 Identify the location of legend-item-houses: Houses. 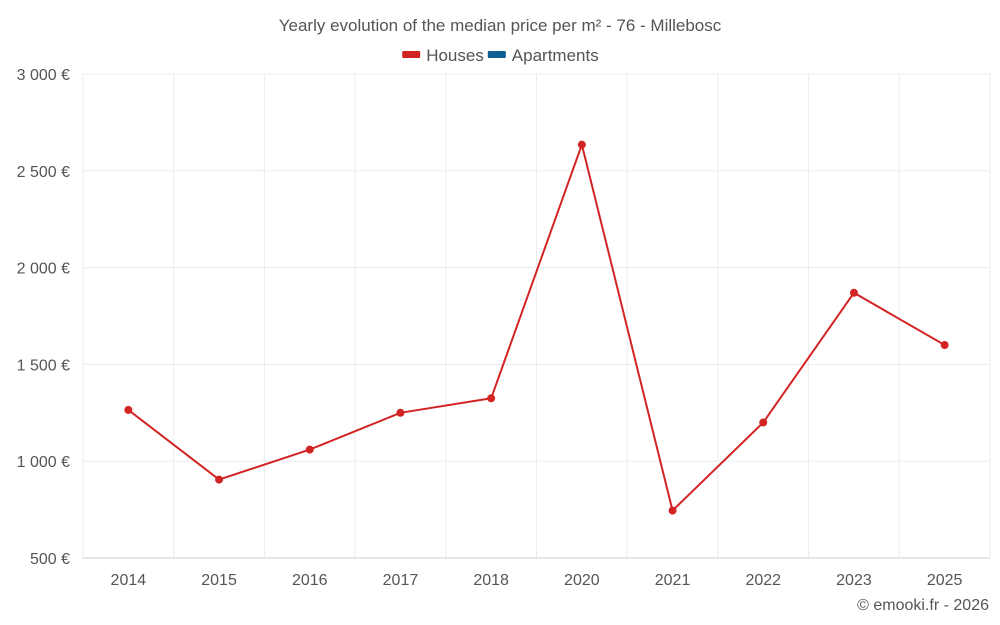
(443, 55).